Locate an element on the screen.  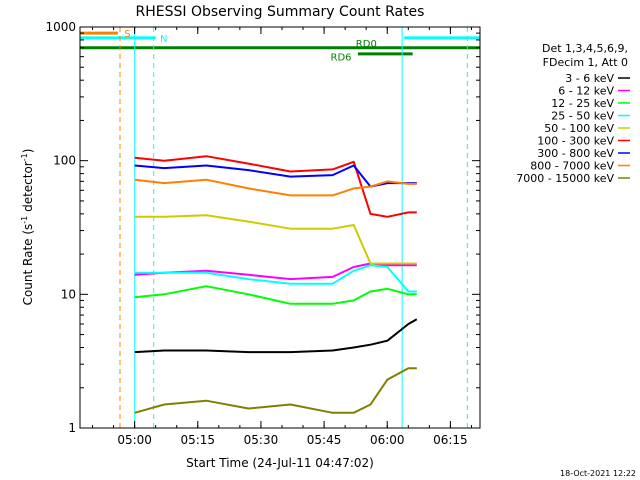
x-tick-label-2: 05:30 is located at coordinates (261, 440).